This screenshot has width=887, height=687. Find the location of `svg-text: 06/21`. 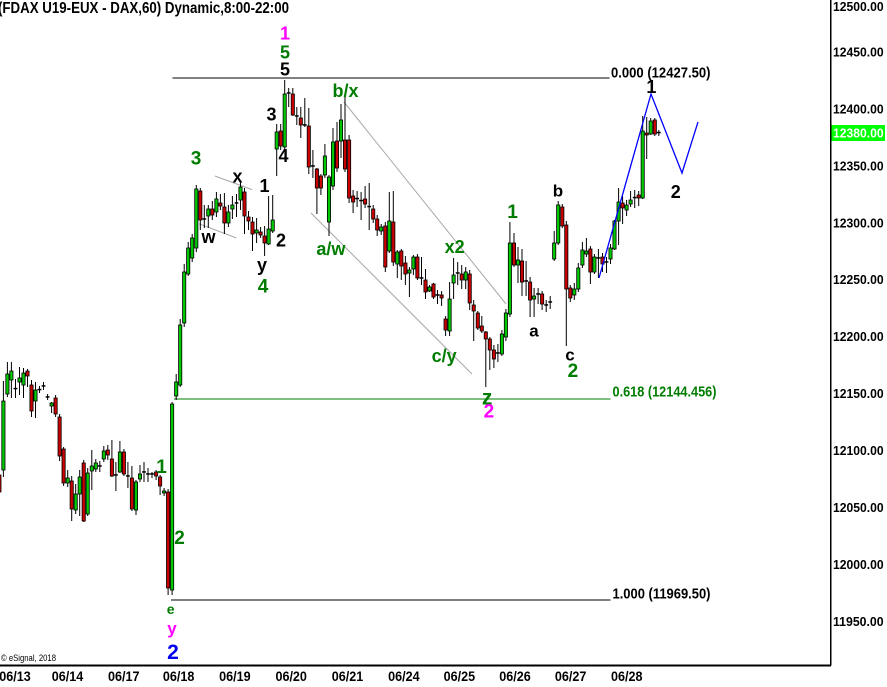

svg-text: 06/21 is located at coordinates (348, 676).